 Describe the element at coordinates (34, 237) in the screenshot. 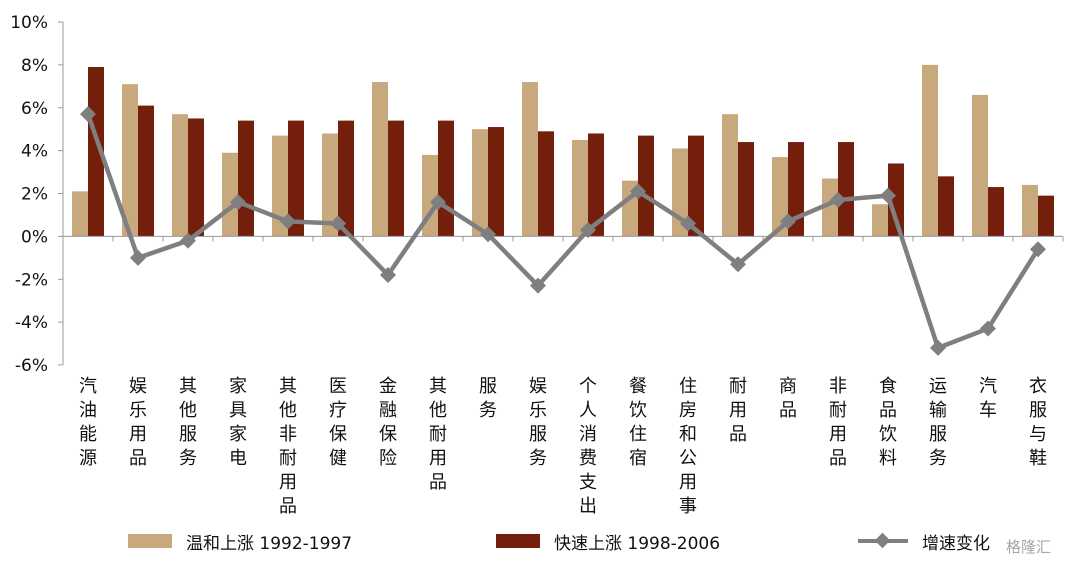

I see `y-tick-label: 0%` at that location.